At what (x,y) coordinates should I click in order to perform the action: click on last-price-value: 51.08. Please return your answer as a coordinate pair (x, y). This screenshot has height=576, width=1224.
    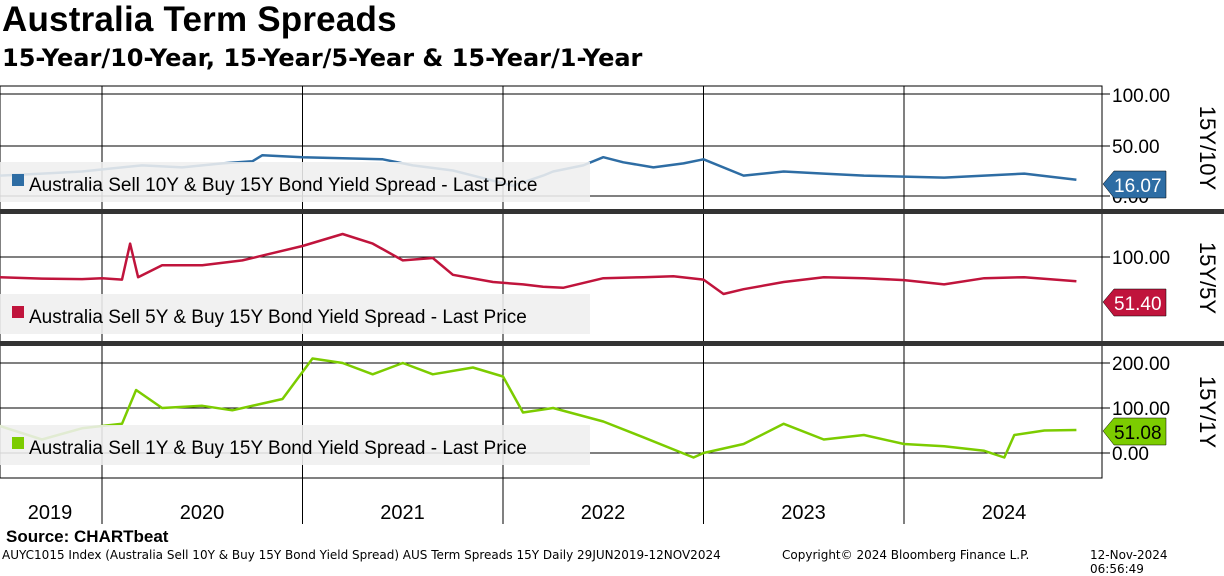
    Looking at the image, I should click on (1138, 433).